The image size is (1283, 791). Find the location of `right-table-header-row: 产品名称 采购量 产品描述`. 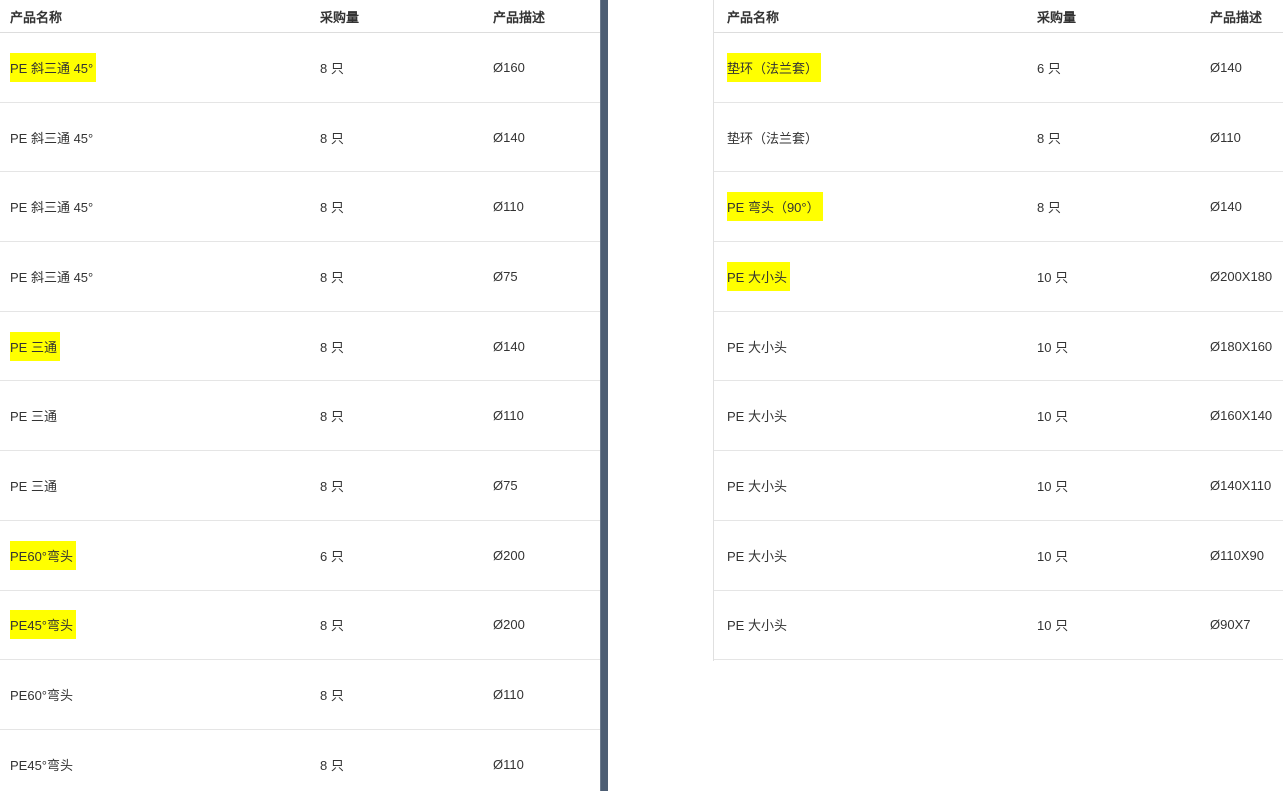

right-table-header-row: 产品名称 采购量 产品描述 is located at coordinates (998, 16).